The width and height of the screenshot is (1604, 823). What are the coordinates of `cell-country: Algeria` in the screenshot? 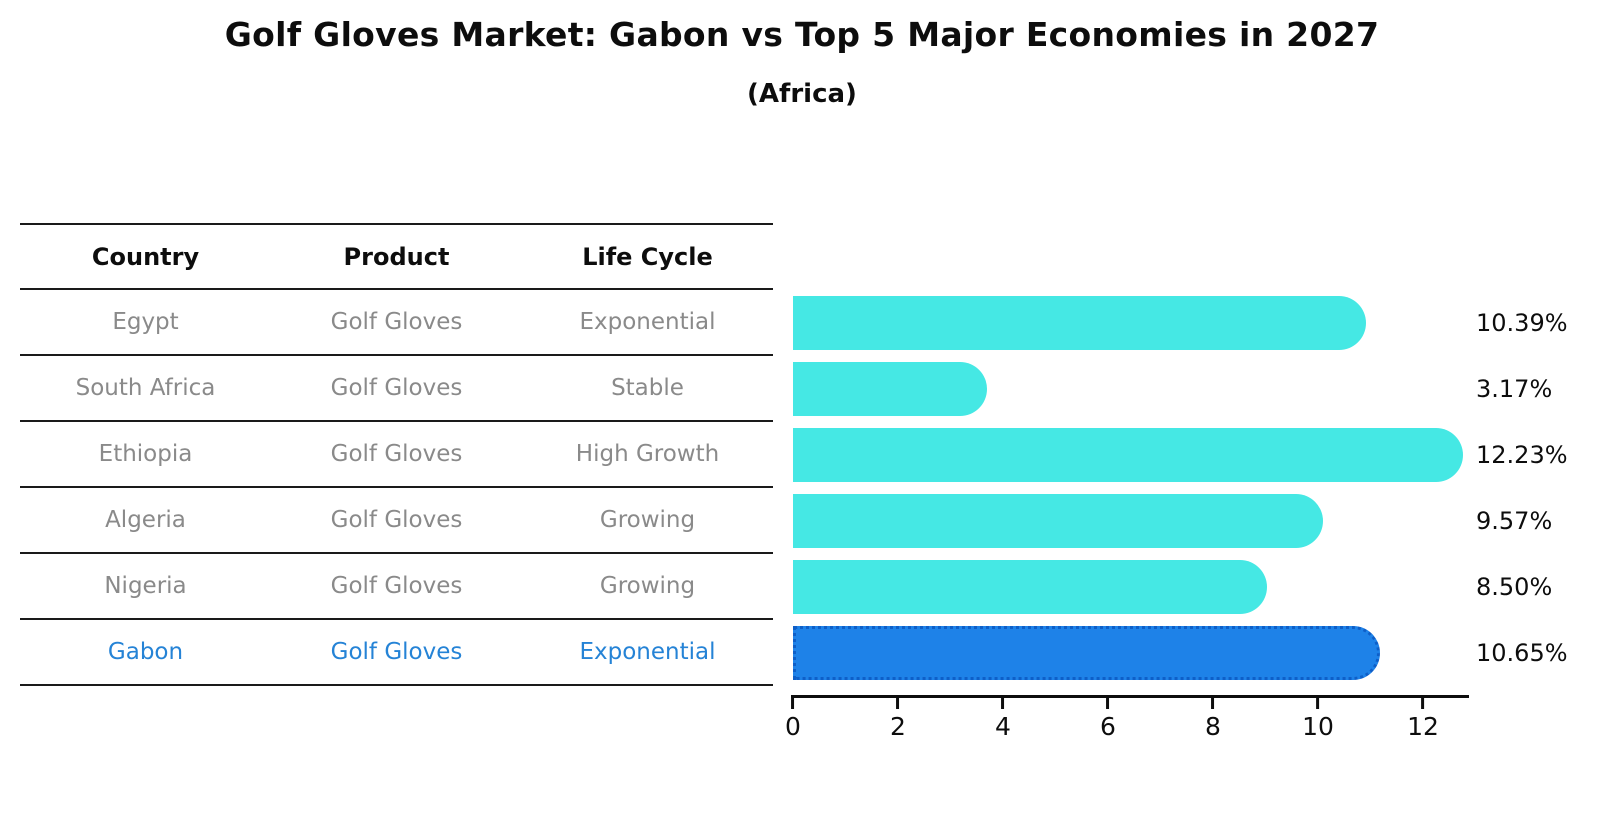 It's located at (145, 520).